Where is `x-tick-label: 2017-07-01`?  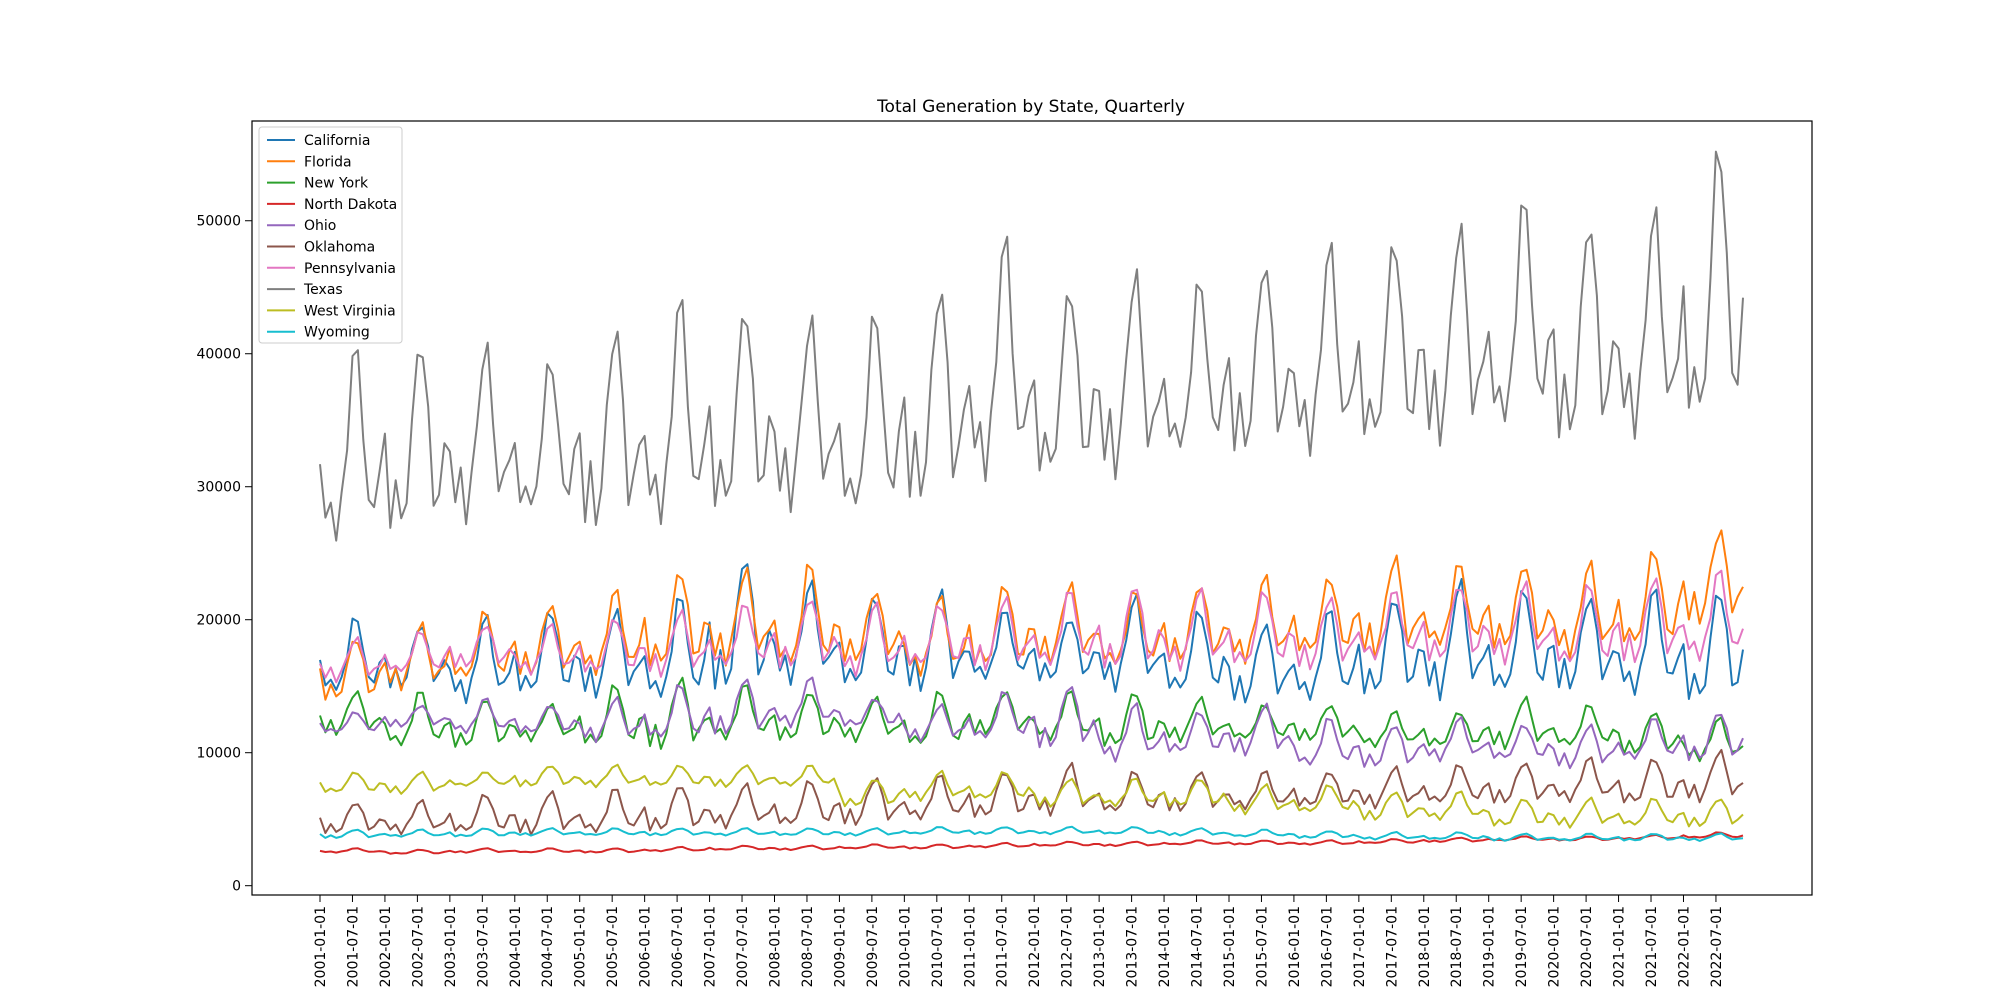 x-tick-label: 2017-07-01 is located at coordinates (1392, 946).